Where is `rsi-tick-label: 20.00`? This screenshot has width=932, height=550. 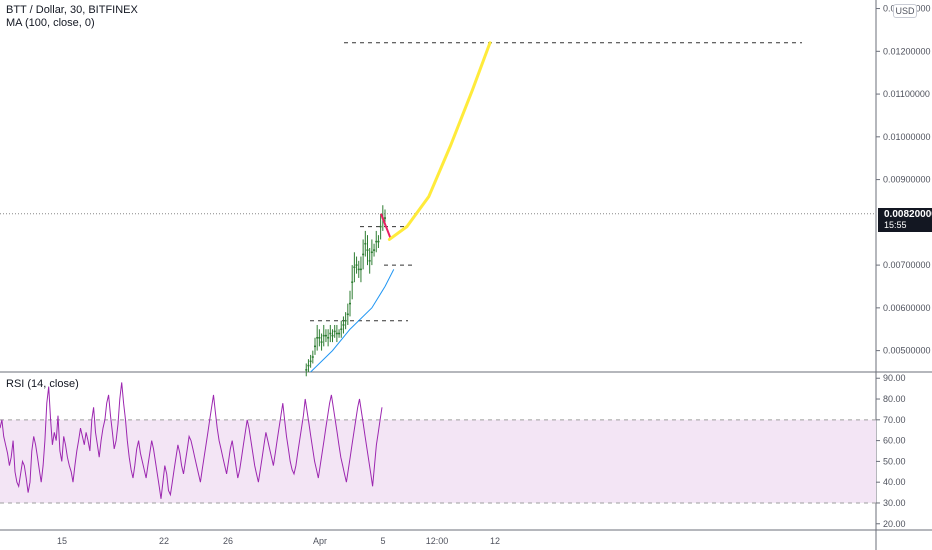 rsi-tick-label: 20.00 is located at coordinates (894, 524).